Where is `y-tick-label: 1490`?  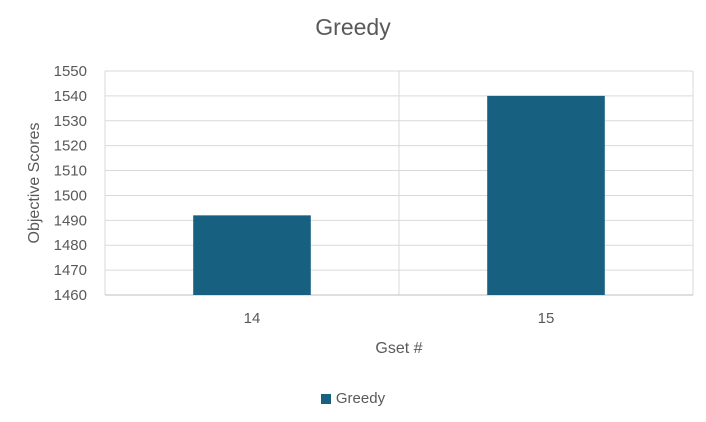
y-tick-label: 1490 is located at coordinates (70, 220).